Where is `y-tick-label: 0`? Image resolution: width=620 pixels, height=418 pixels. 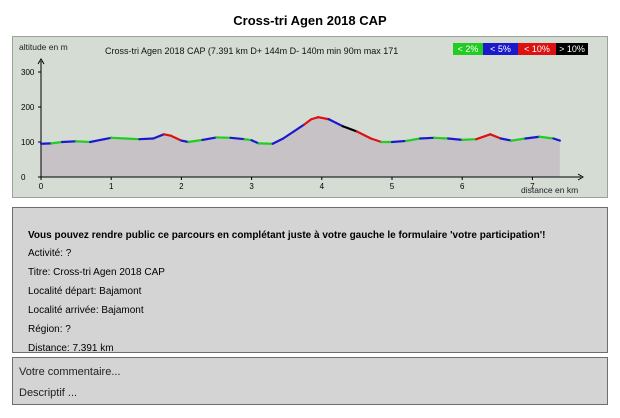
y-tick-label: 0 is located at coordinates (23, 177).